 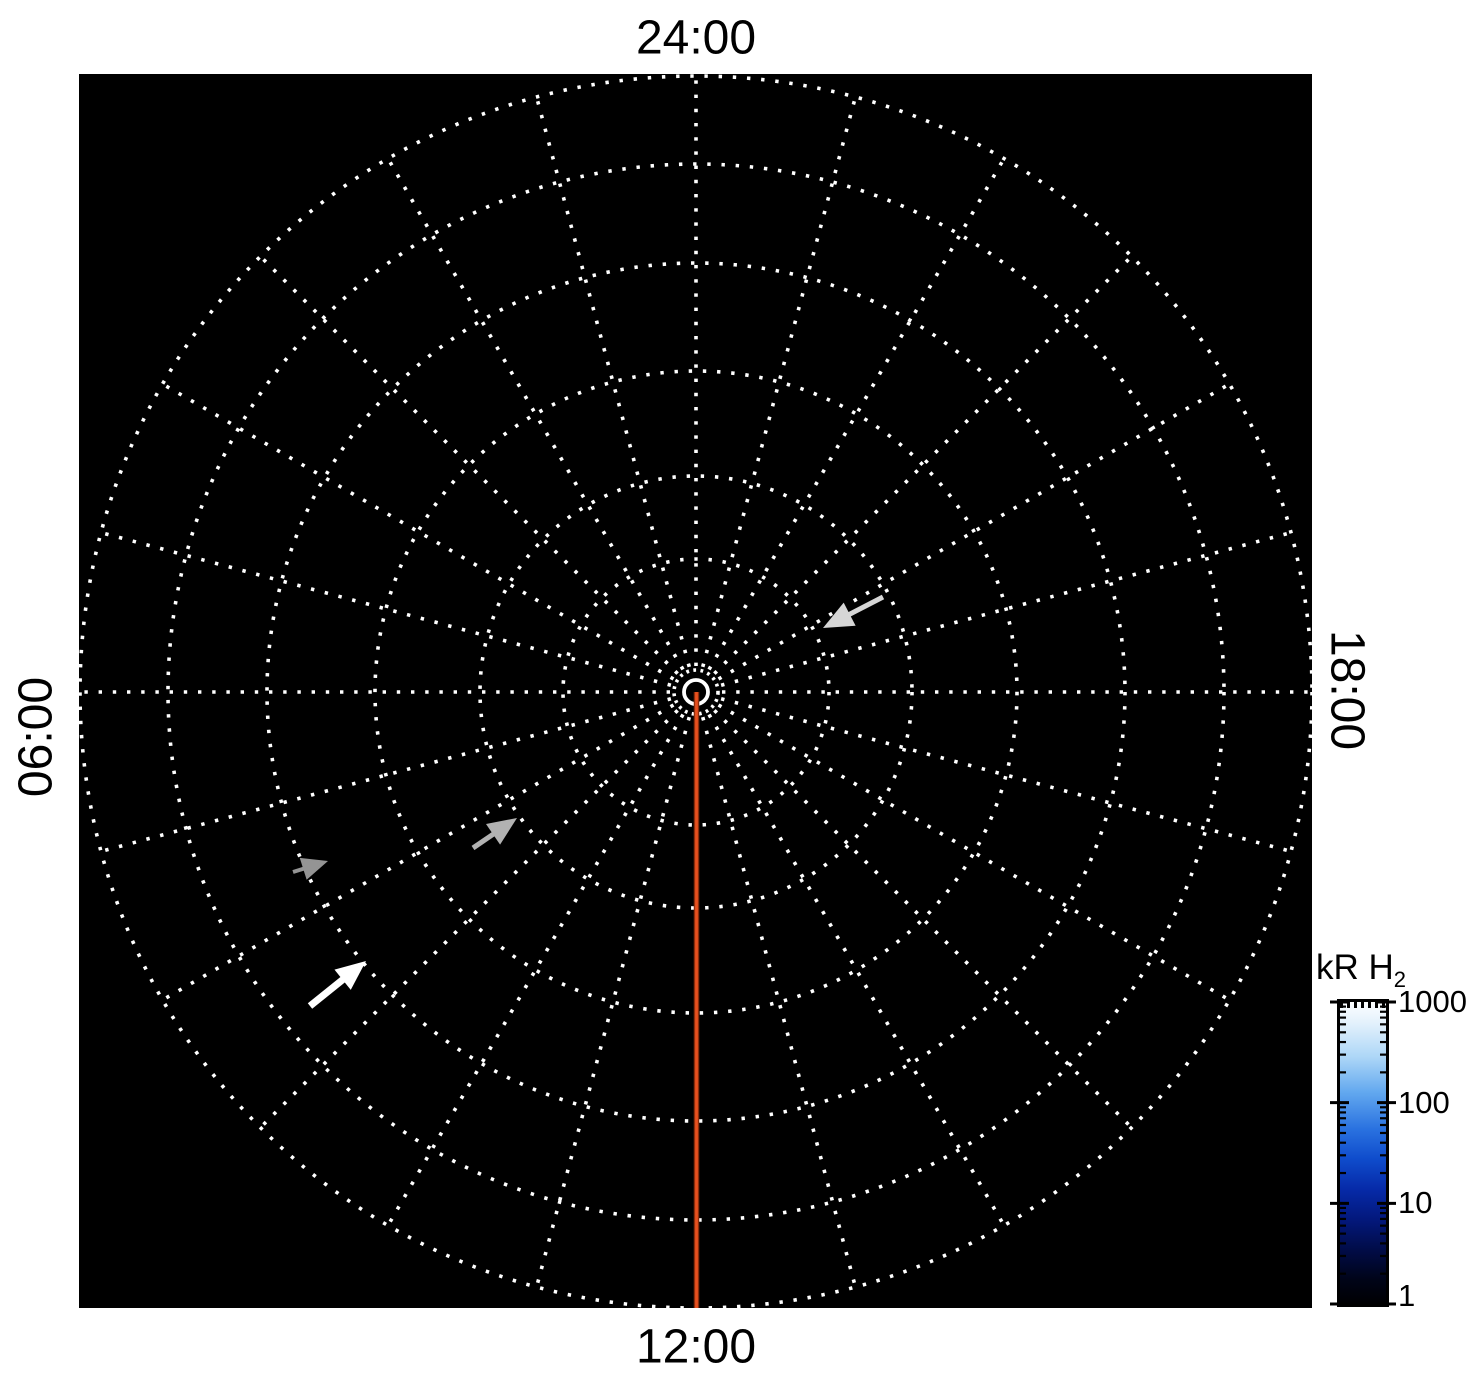 I want to click on time-label-2400: 24:00, so click(x=696, y=38).